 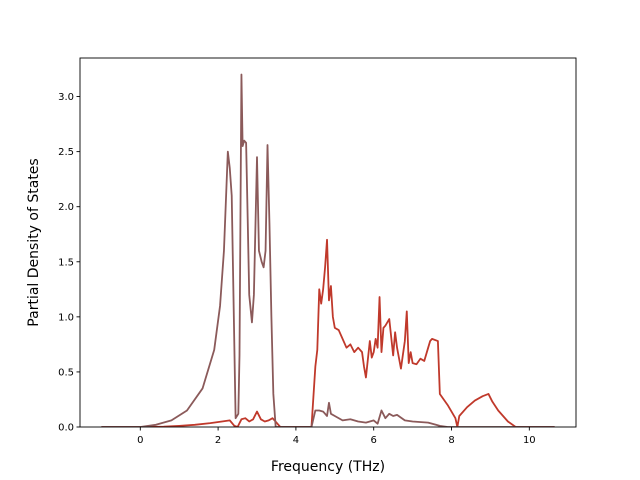 What do you see at coordinates (296, 440) in the screenshot?
I see `x-tick-label: 4` at bounding box center [296, 440].